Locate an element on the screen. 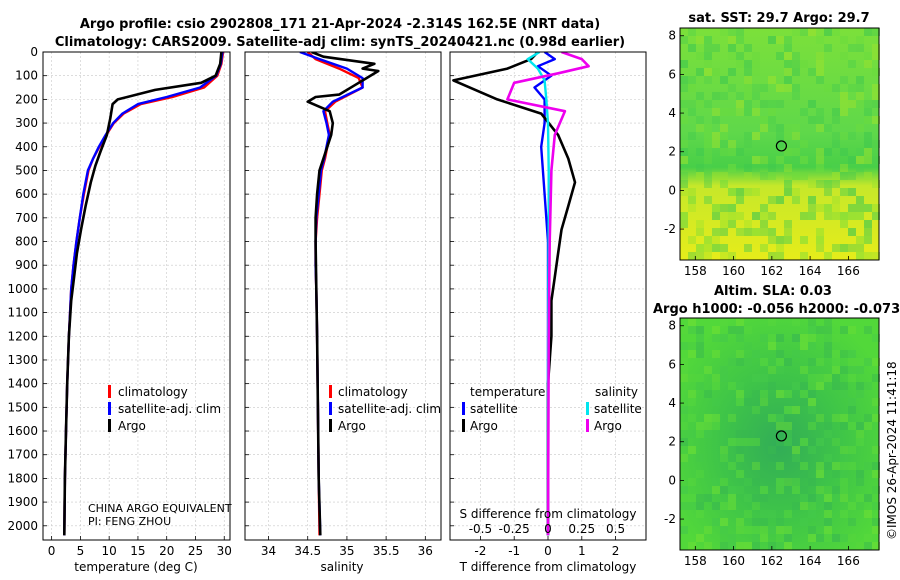 The width and height of the screenshot is (900, 580). legend-label-satellite-adj: satellite-adj. clim is located at coordinates (169, 409).